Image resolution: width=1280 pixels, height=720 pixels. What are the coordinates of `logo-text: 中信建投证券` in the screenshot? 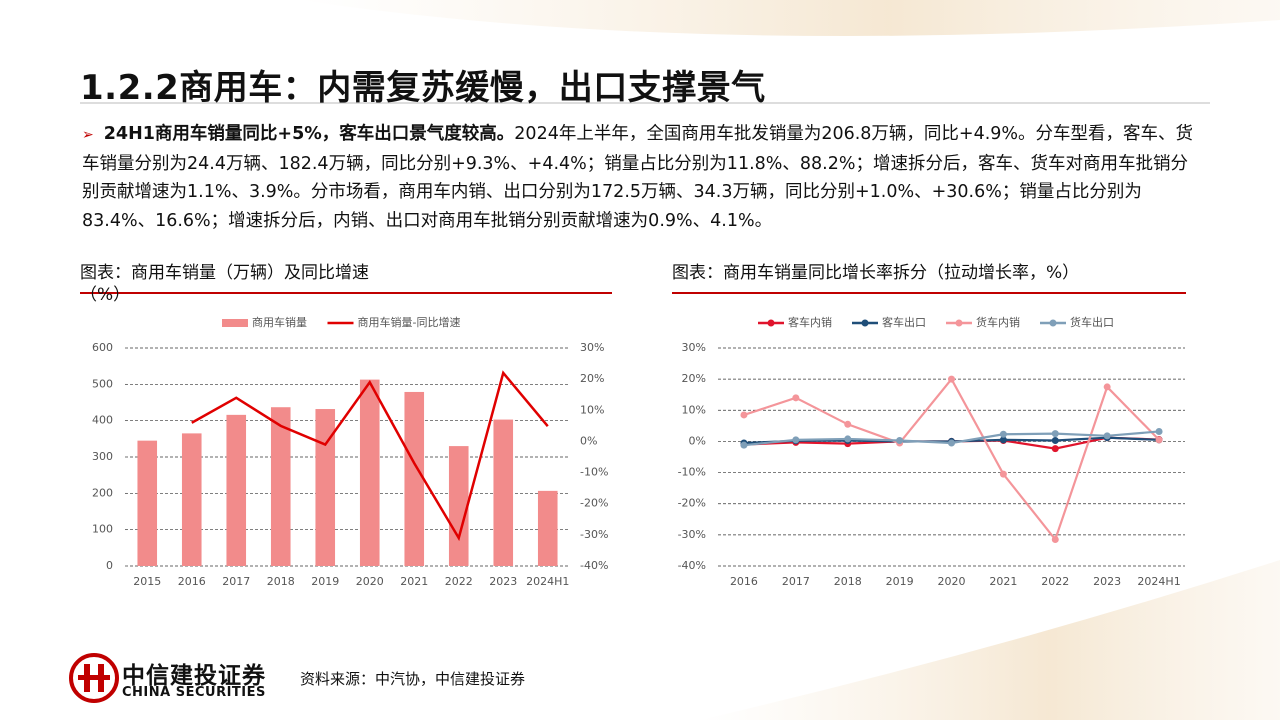 It's located at (194, 676).